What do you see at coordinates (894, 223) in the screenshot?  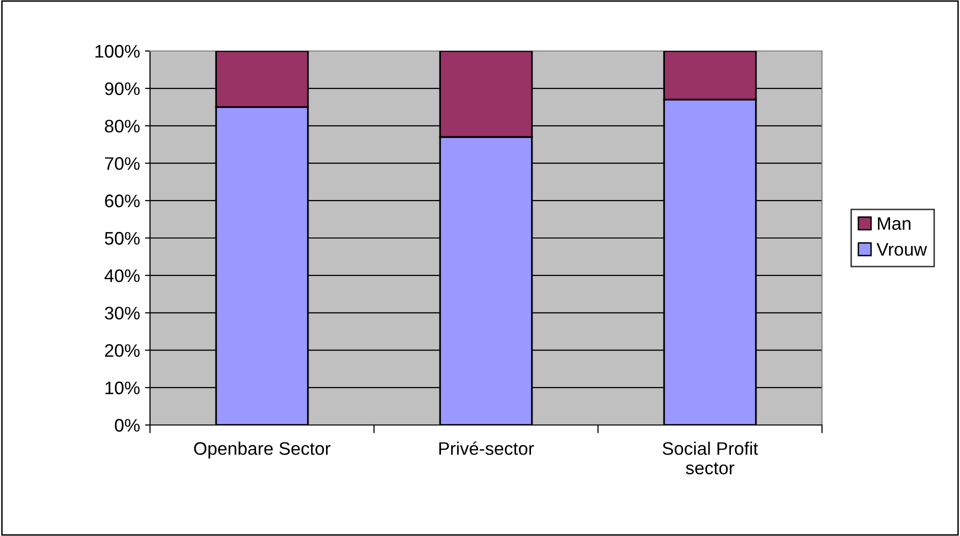 I see `legend-label: Man` at bounding box center [894, 223].